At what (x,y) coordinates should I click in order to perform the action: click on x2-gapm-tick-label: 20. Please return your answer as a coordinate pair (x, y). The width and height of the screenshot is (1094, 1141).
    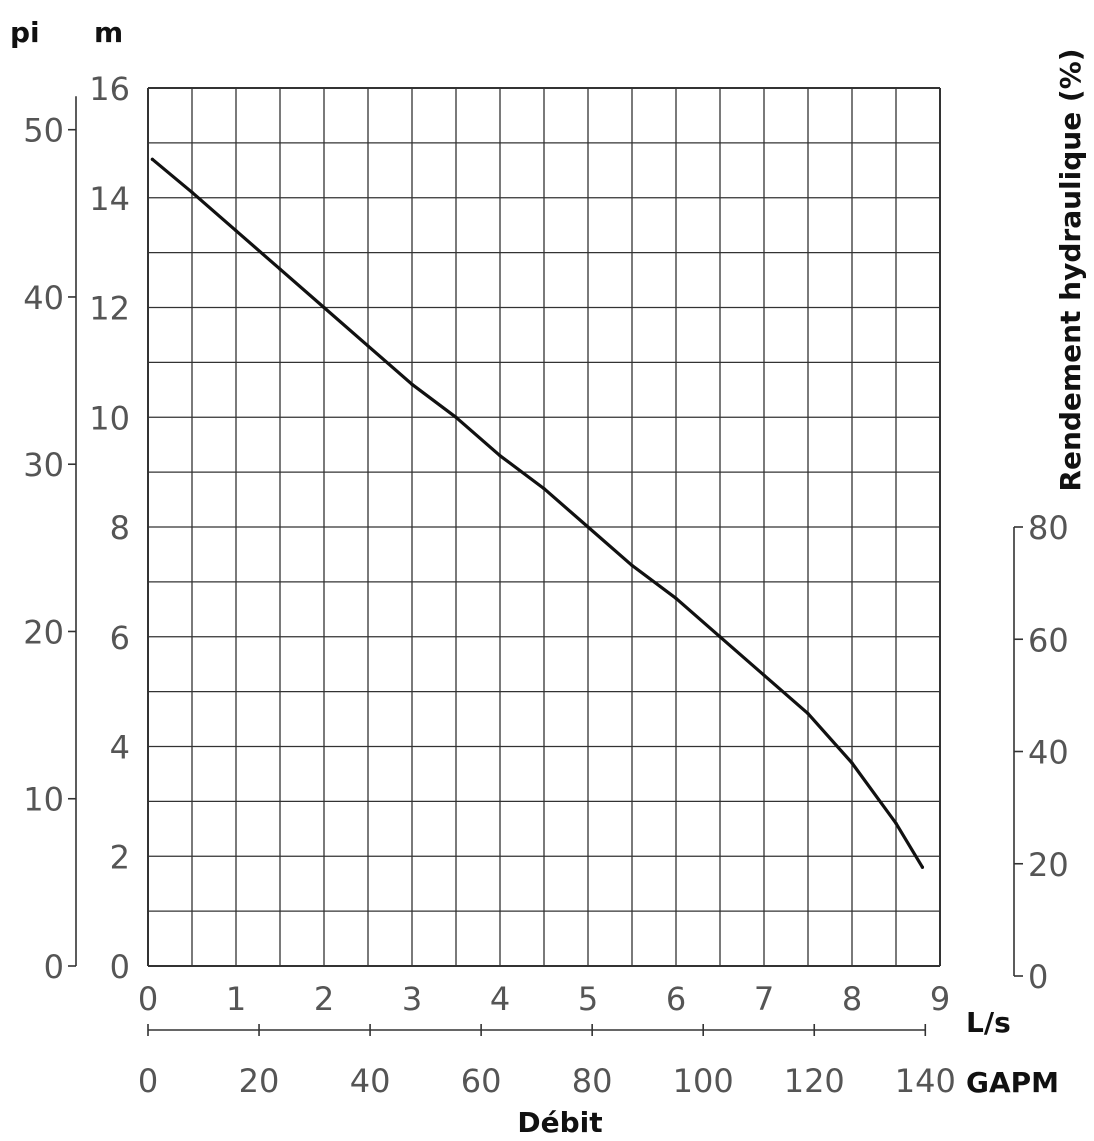
    Looking at the image, I should click on (259, 1081).